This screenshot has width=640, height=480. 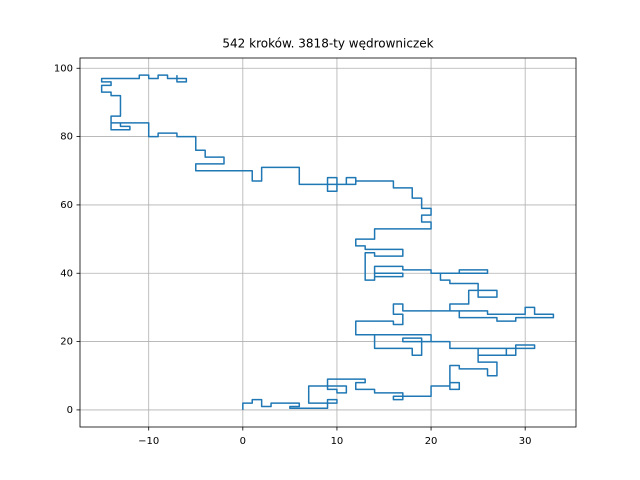 I want to click on y-tick-label: 40, so click(x=66, y=273).